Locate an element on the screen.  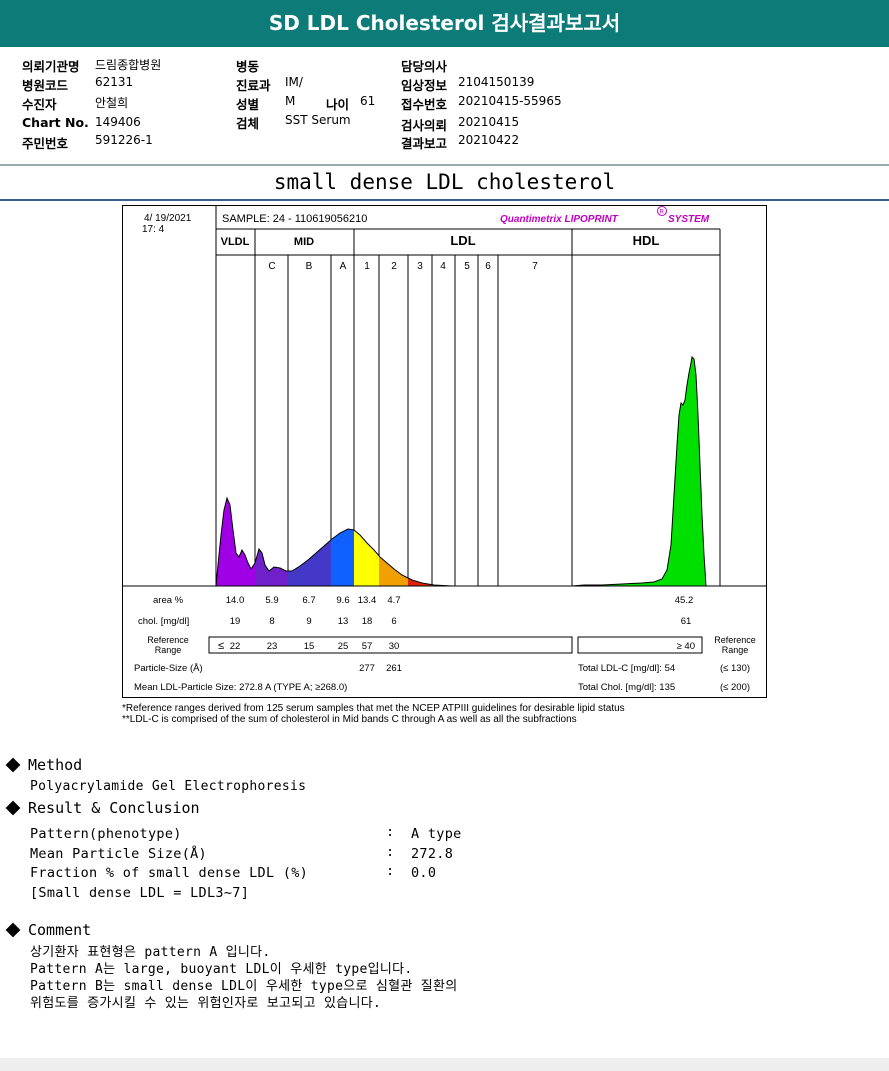
area-value: 9.6 is located at coordinates (342, 600).